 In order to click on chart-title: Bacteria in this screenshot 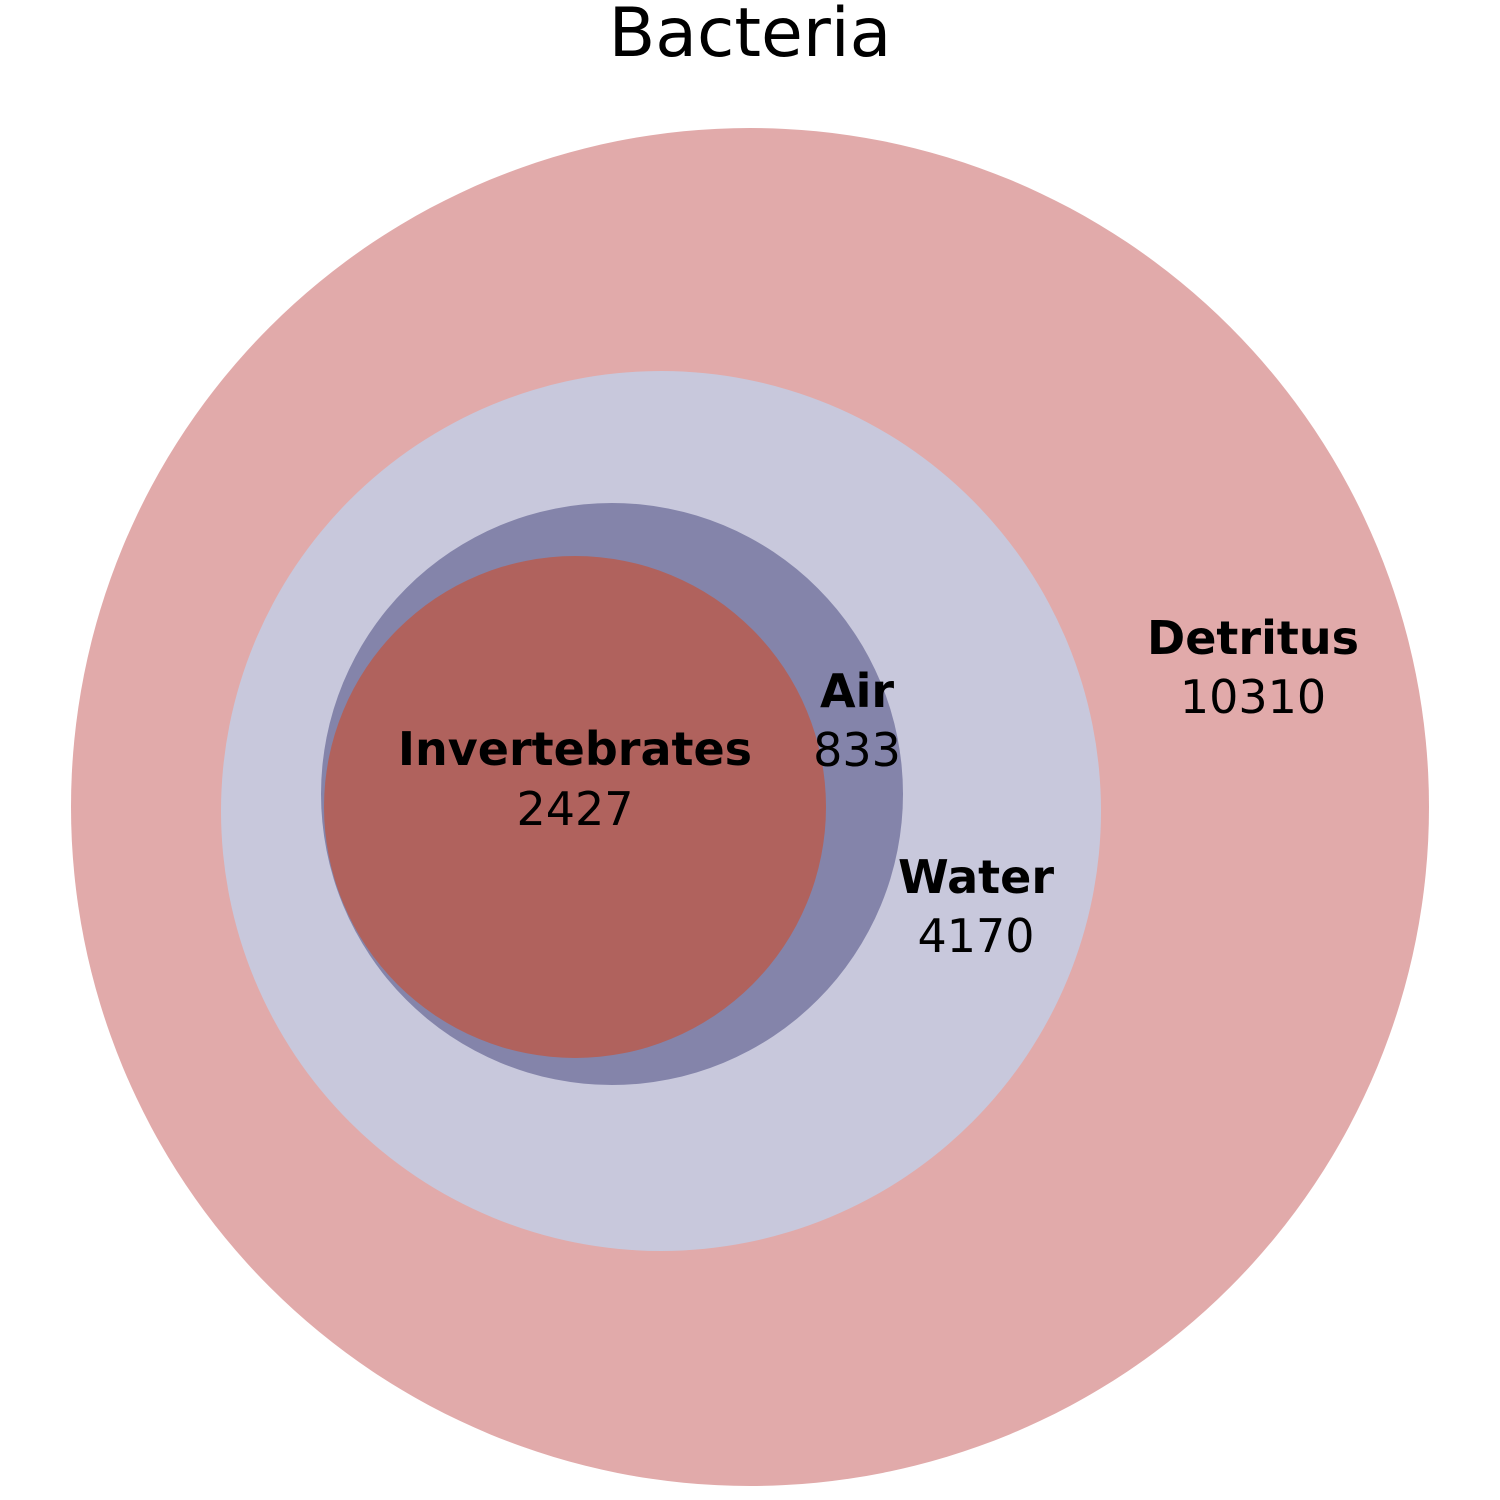, I will do `click(750, 36)`.